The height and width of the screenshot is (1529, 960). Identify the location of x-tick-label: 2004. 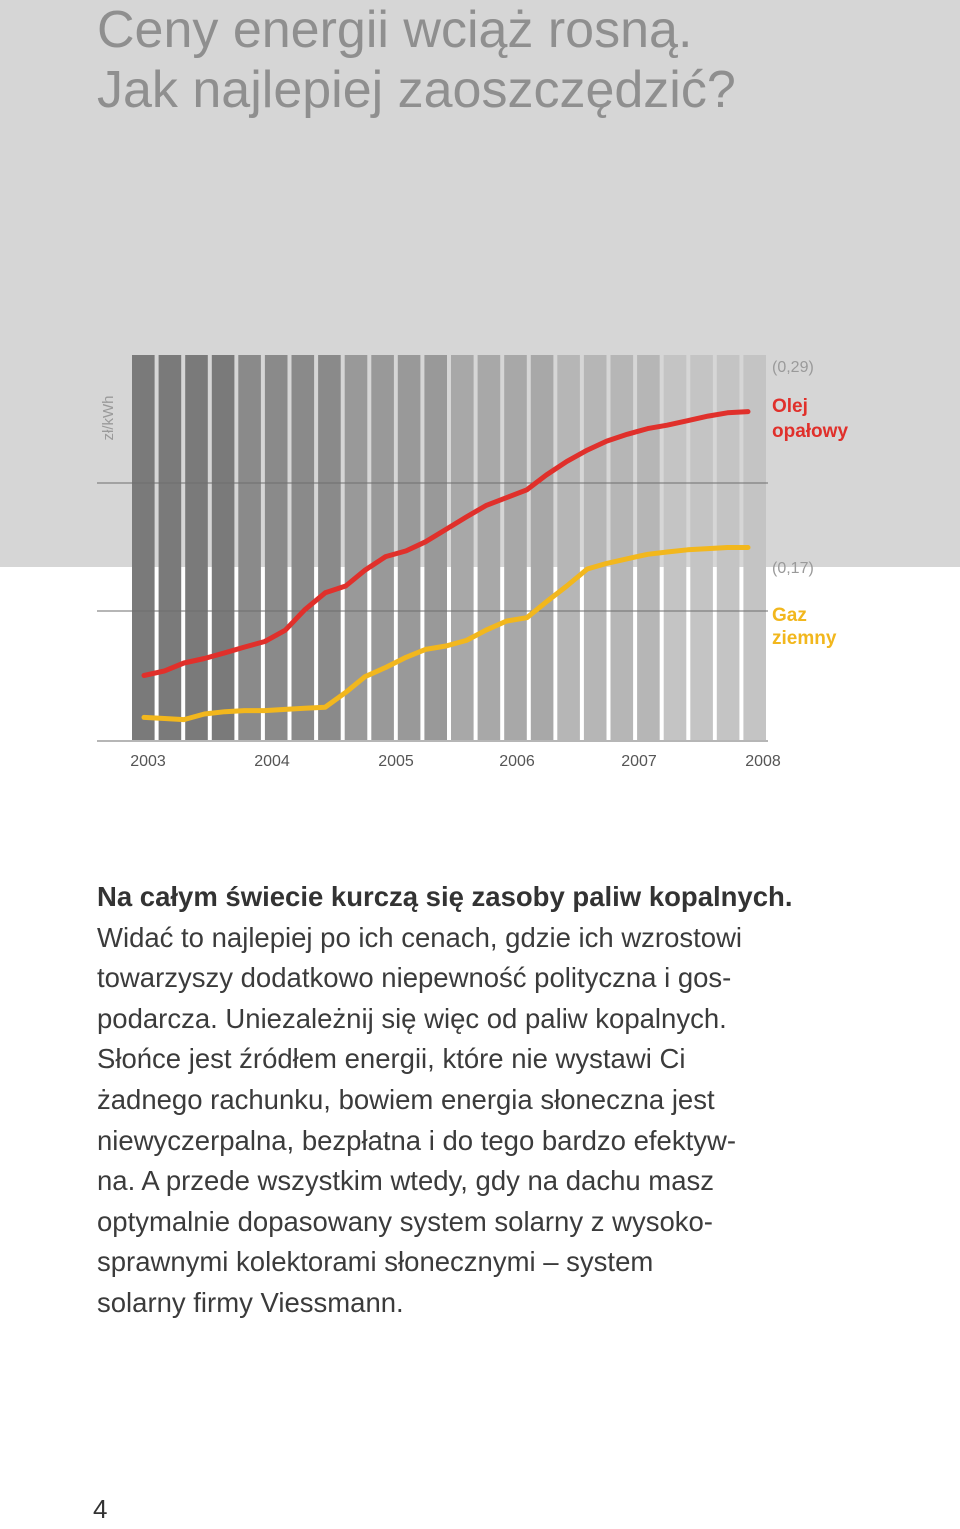
(272, 761).